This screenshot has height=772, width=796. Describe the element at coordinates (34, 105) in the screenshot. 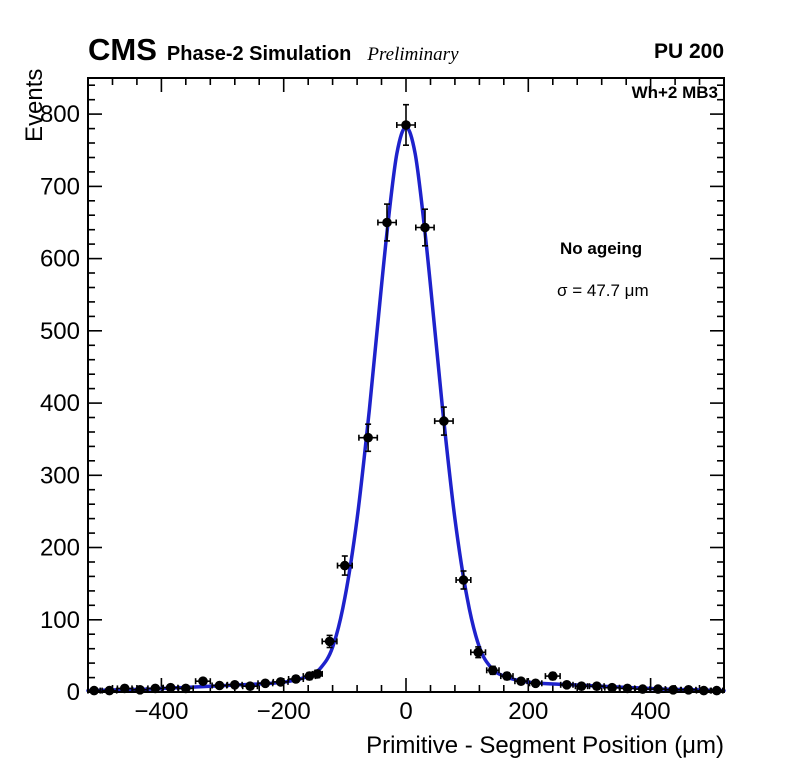

I see `svg-text: Events` at that location.